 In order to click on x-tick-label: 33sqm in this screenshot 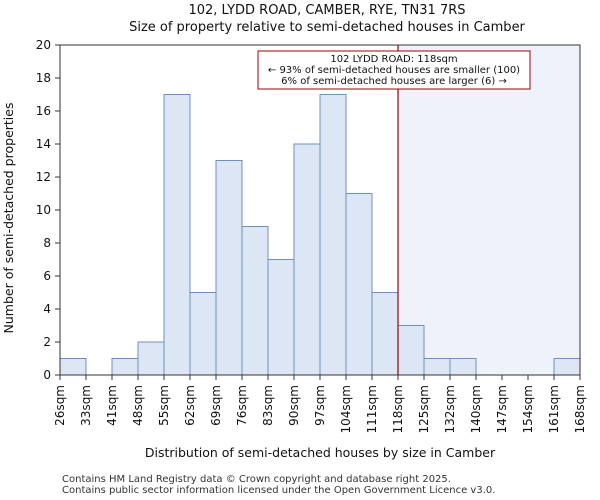, I will do `click(86, 405)`.